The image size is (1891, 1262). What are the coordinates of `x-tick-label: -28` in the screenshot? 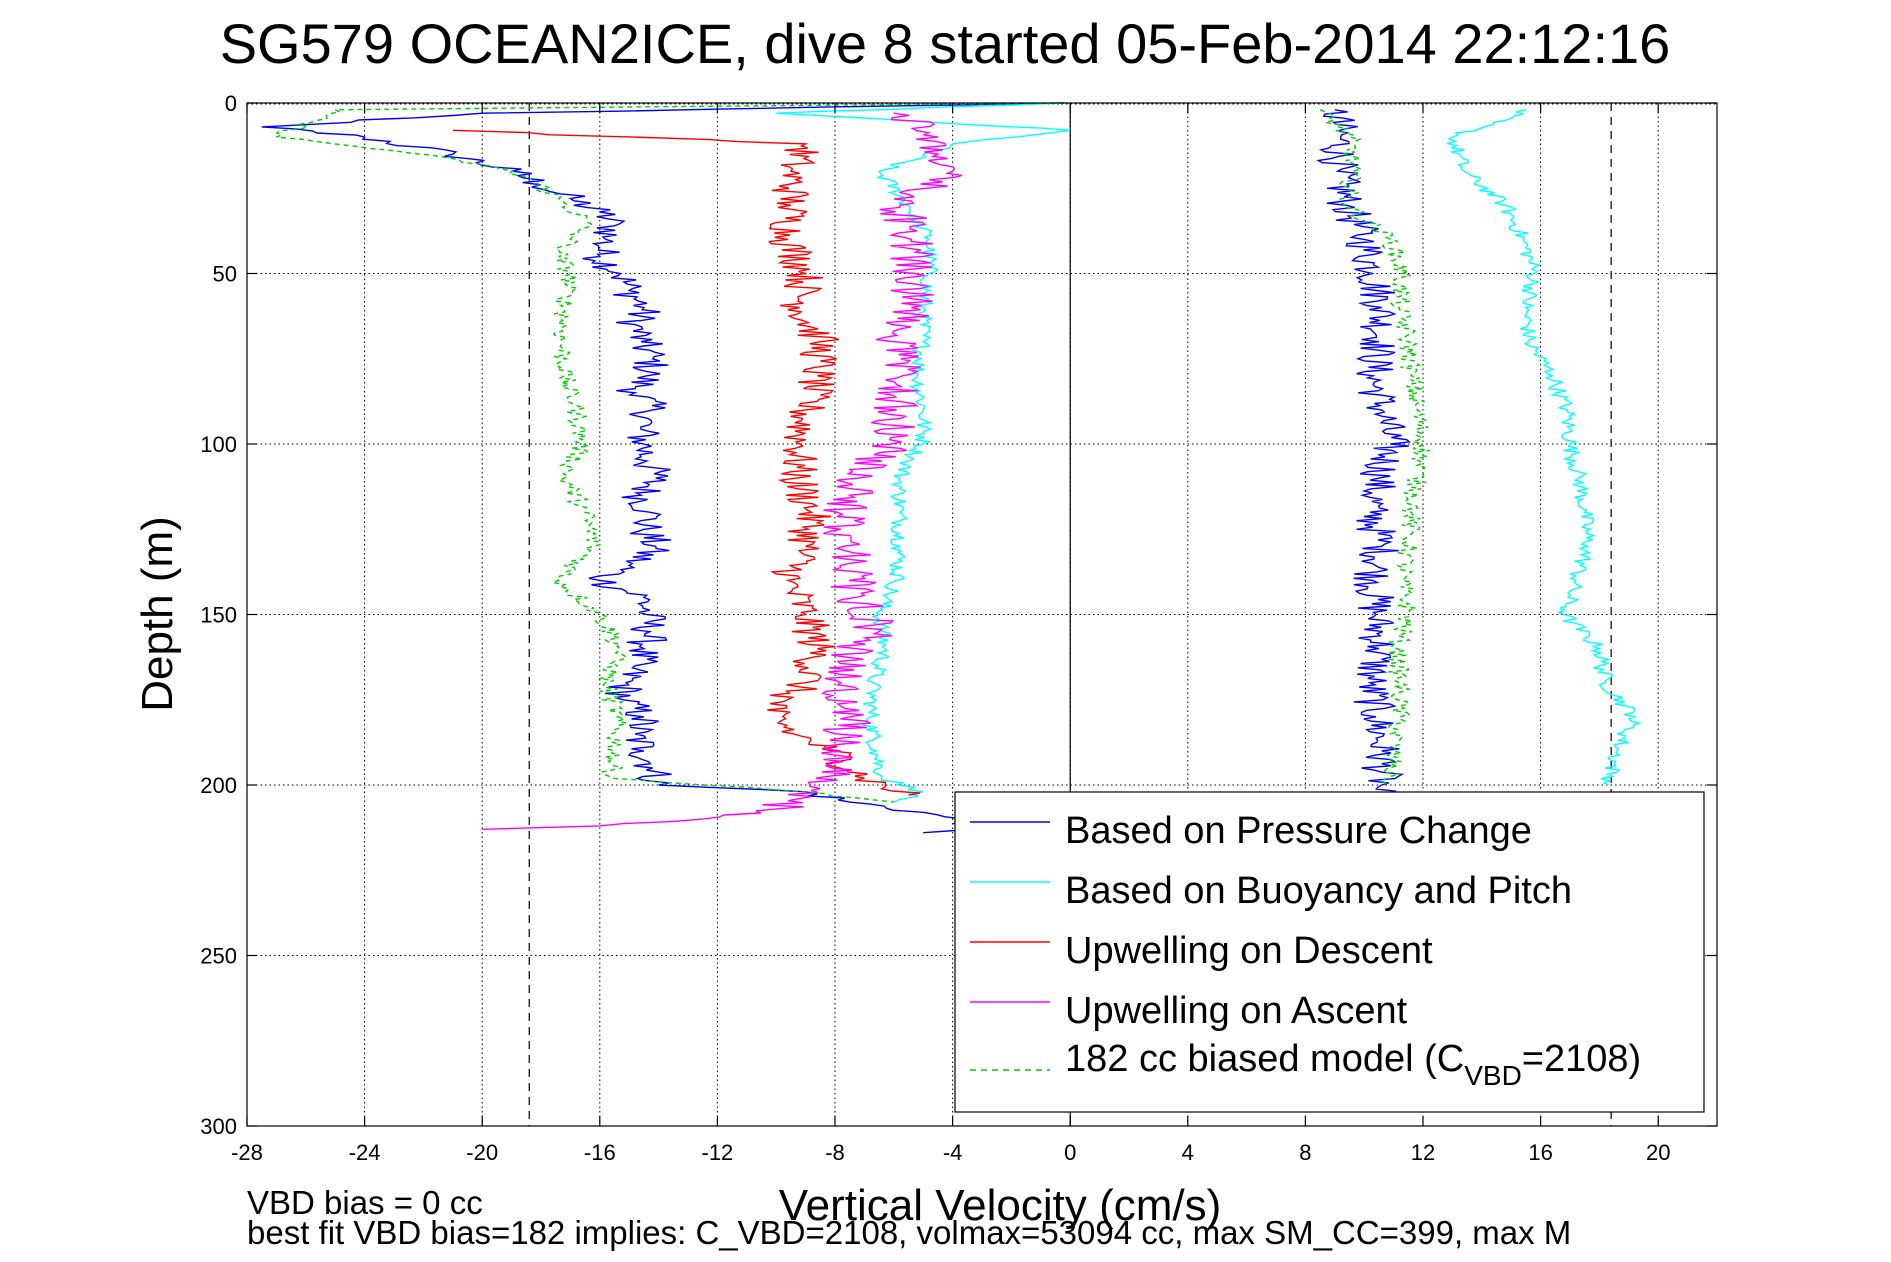 It's located at (247, 1152).